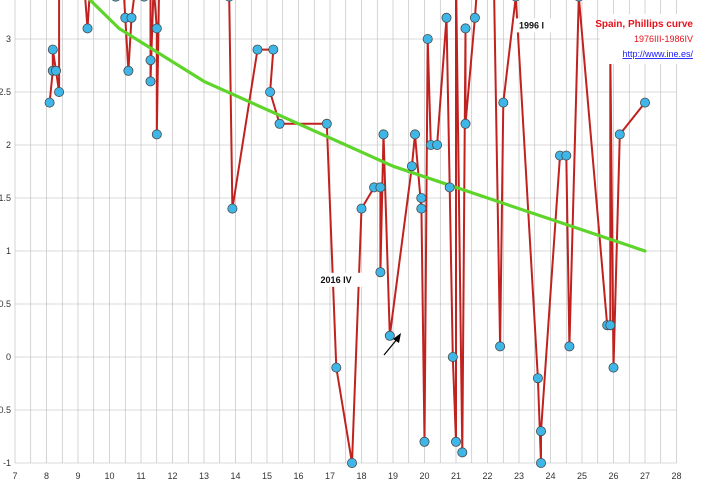  I want to click on x-tick-label: 26, so click(613, 476).